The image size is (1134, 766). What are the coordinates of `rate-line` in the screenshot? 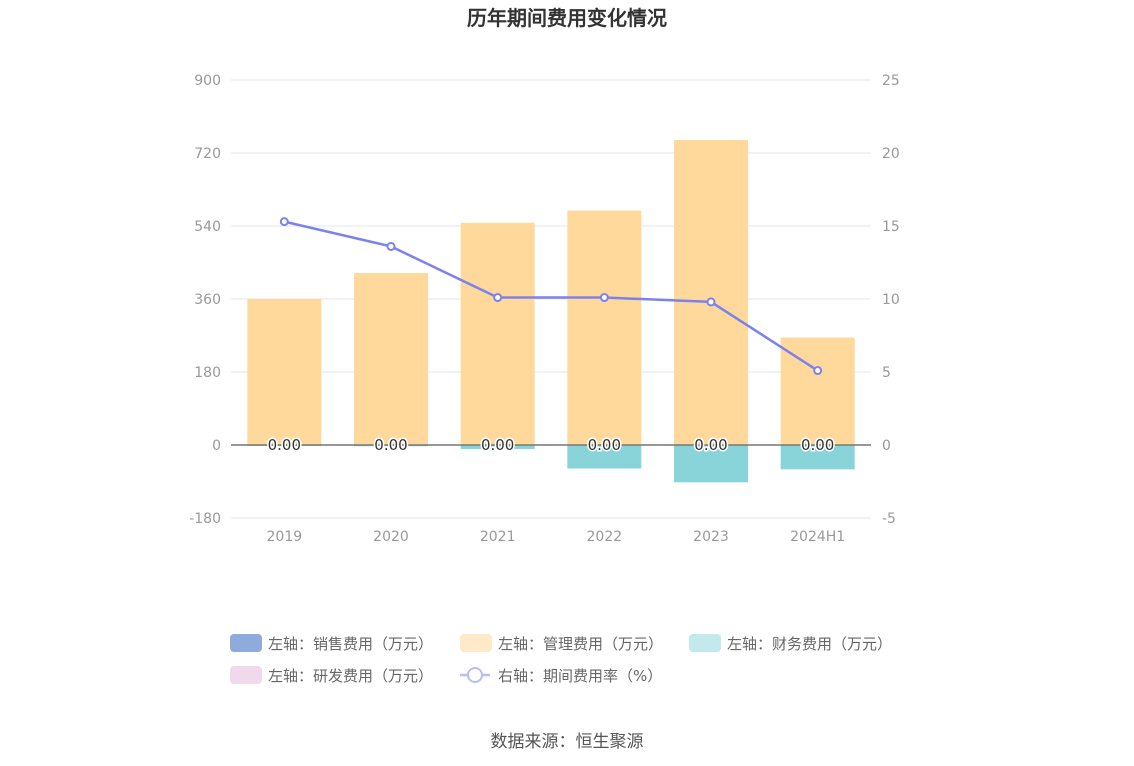 It's located at (551, 296).